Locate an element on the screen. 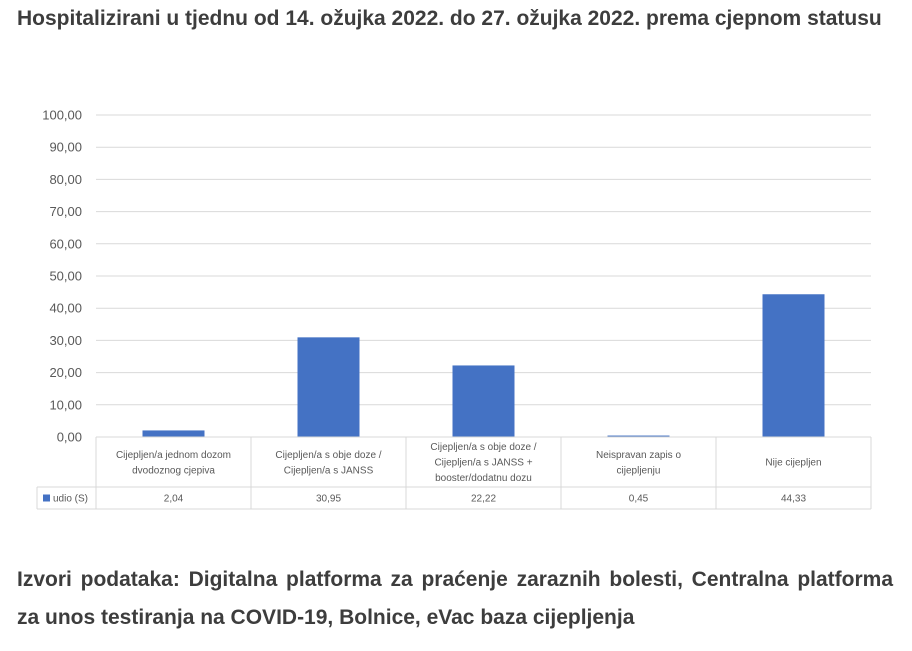  y-tick-label: 90,00 is located at coordinates (65, 147).